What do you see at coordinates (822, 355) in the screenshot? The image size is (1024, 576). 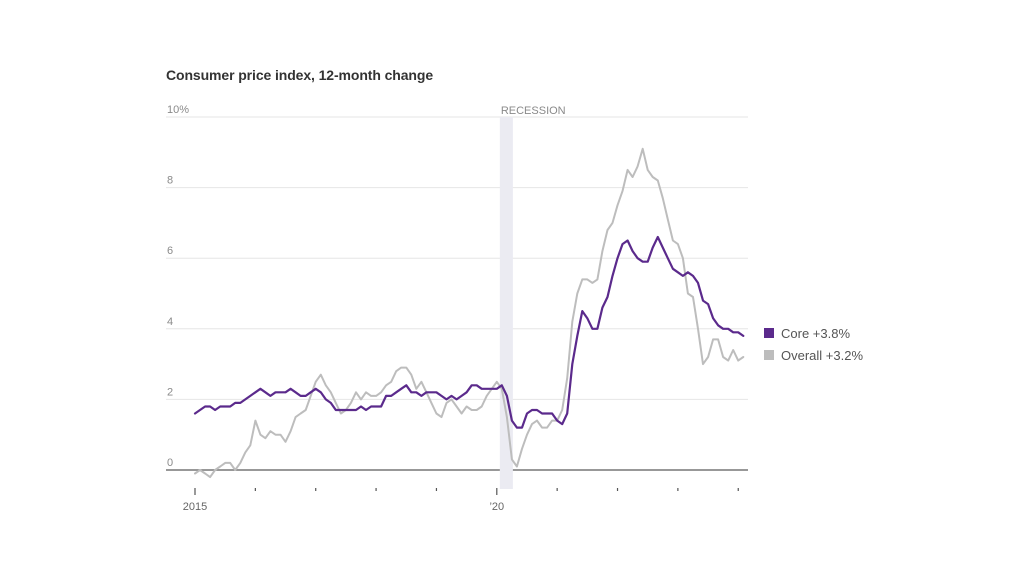 I see `legend-label-overall: Overall +3.2%` at bounding box center [822, 355].